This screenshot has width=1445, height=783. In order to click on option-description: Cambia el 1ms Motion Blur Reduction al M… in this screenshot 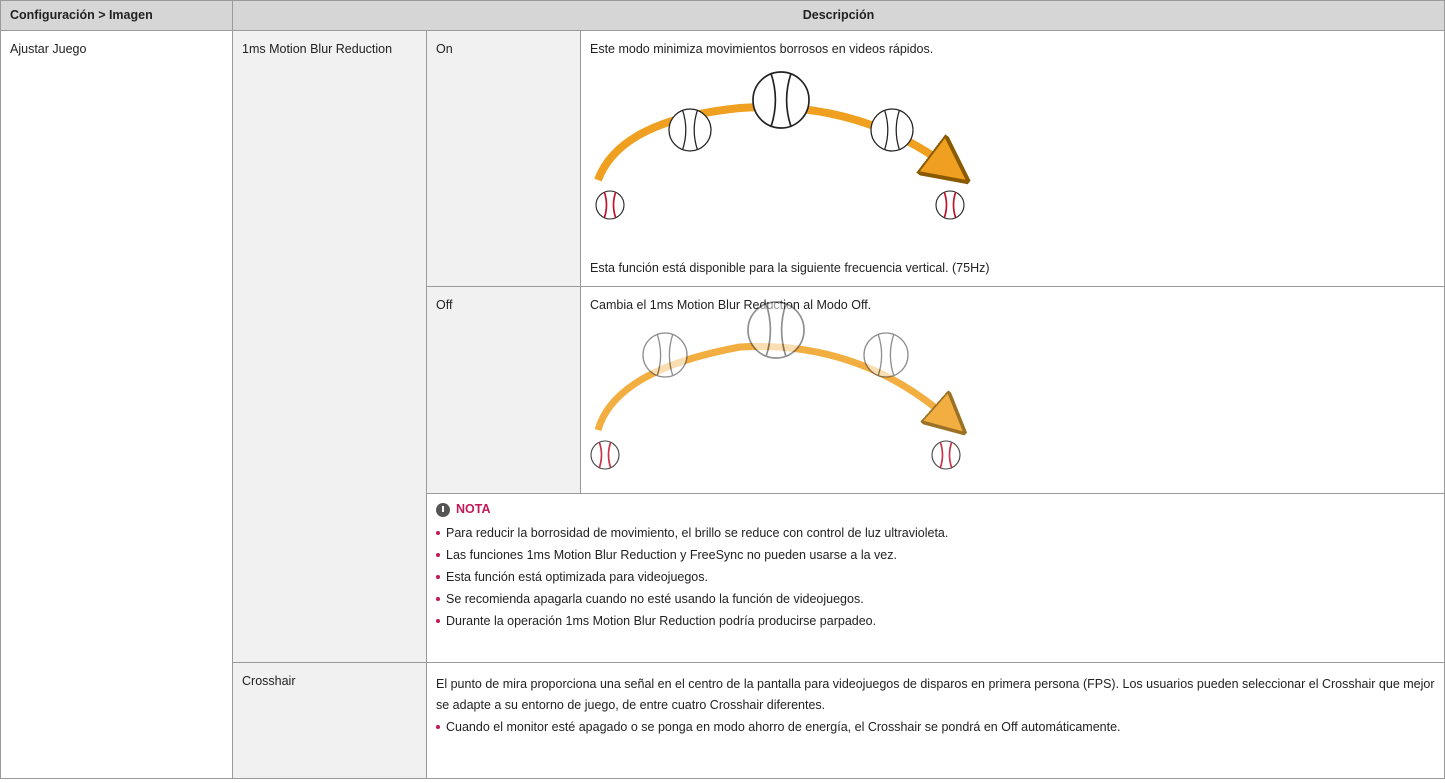, I will do `click(731, 305)`.